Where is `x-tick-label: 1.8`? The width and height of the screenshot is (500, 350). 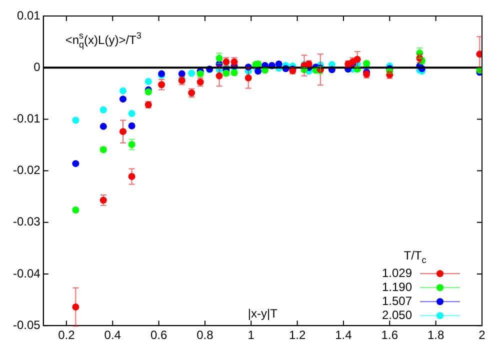
x-tick-label: 1.8 is located at coordinates (435, 335).